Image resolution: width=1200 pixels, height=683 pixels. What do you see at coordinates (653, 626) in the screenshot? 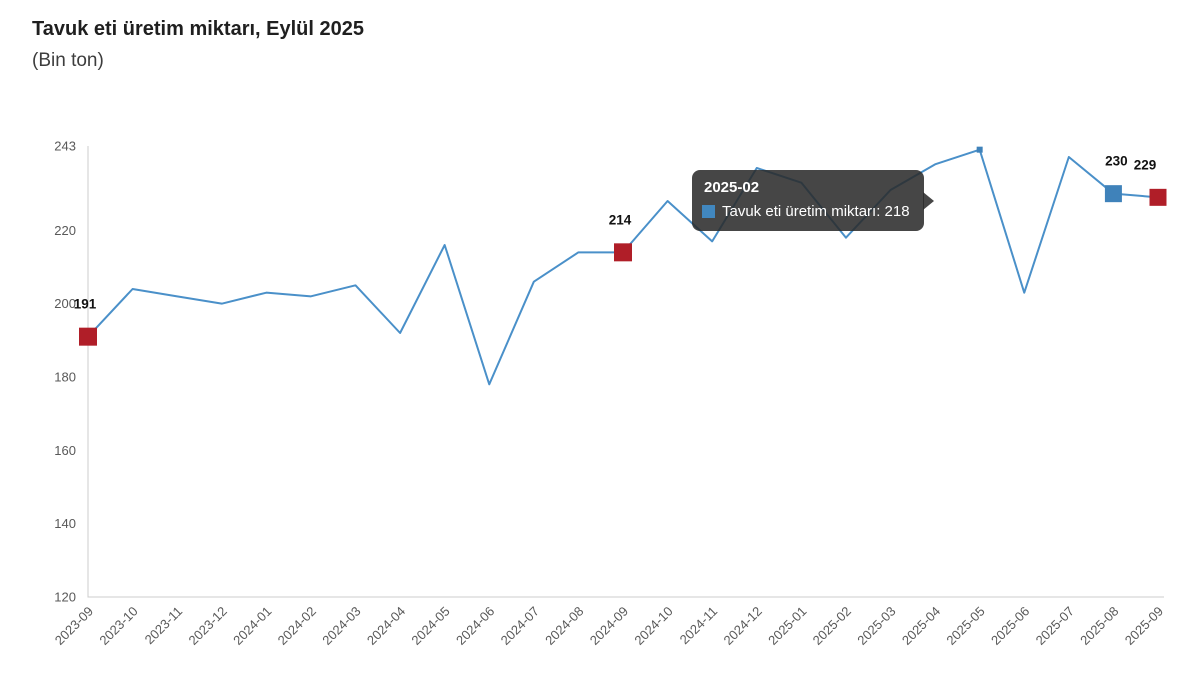
I see `x-axis-tick-label: 2024-10` at bounding box center [653, 626].